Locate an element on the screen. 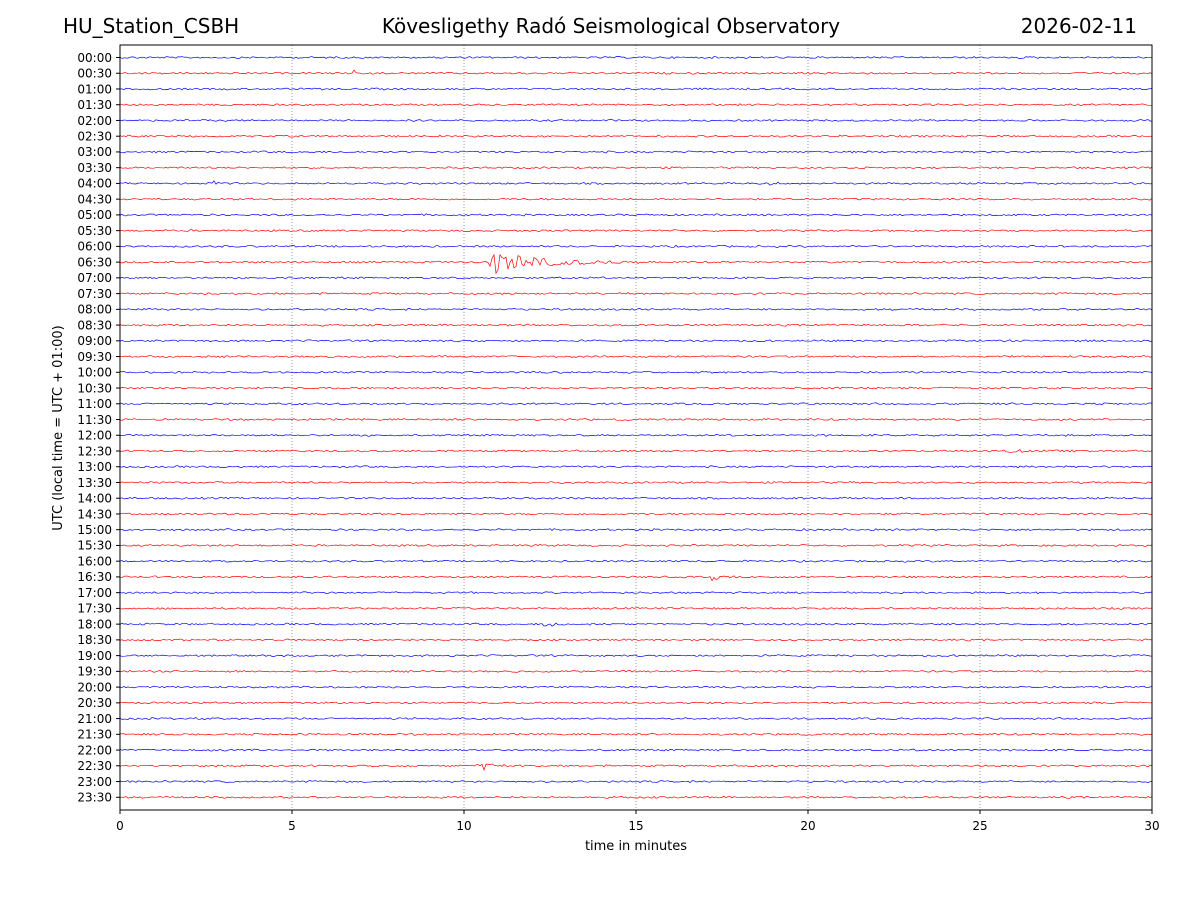  y-tick-label: 14:00 is located at coordinates (94, 499).